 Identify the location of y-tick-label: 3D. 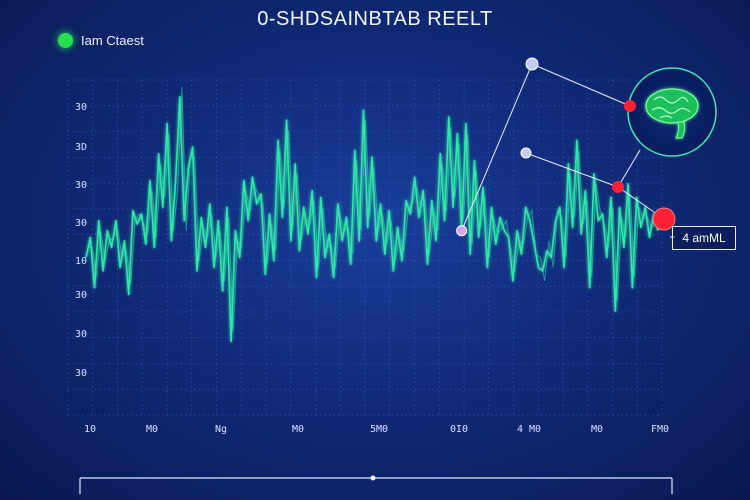
(81, 147).